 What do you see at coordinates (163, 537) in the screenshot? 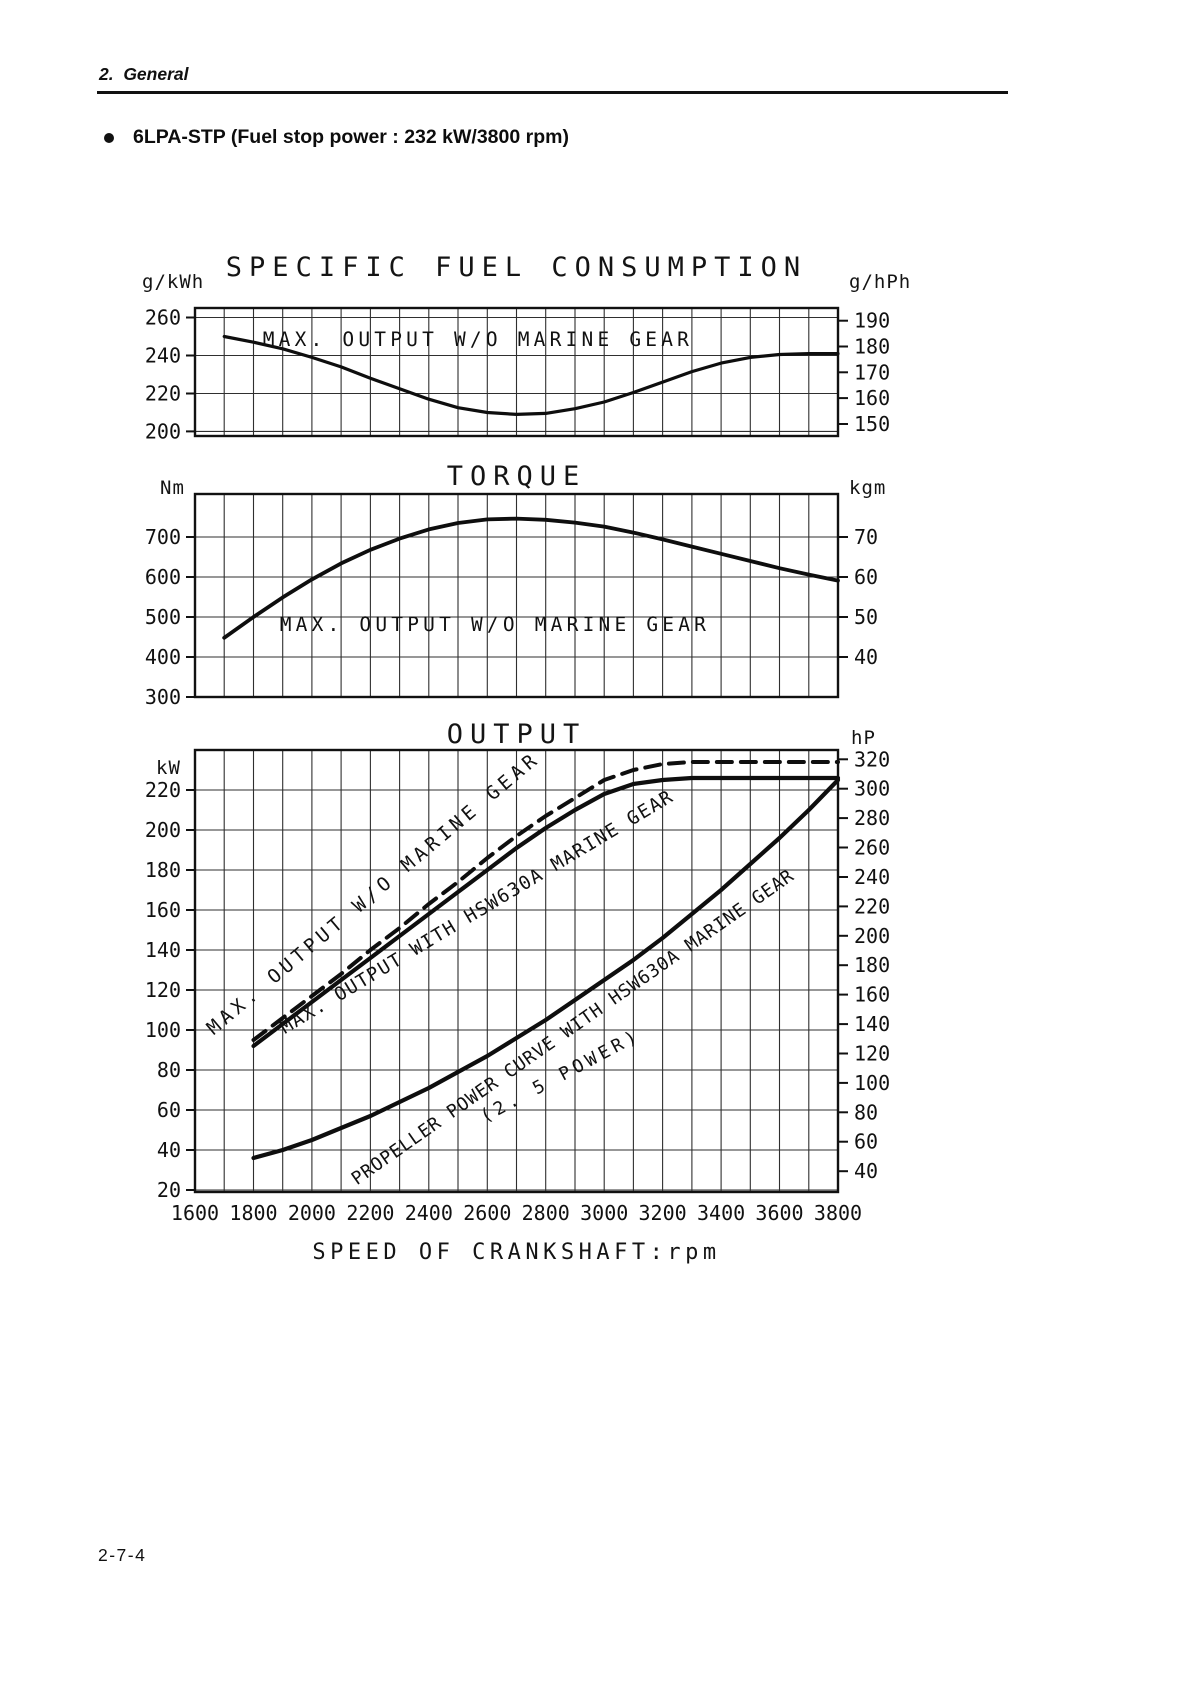
I see `left-tick-label: 700` at bounding box center [163, 537].